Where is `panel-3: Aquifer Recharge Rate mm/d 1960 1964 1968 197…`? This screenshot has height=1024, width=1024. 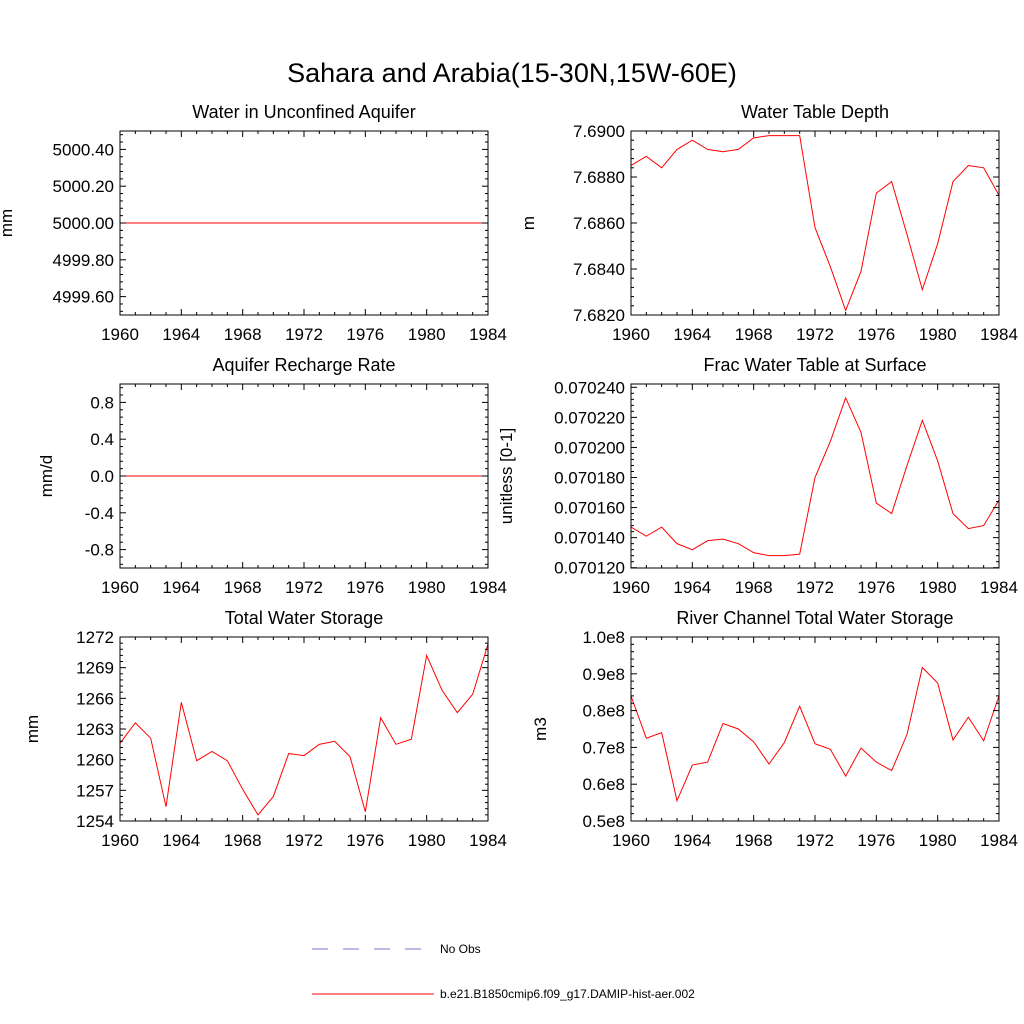 panel-3: Aquifer Recharge Rate mm/d 1960 1964 1968 197… is located at coordinates (272, 476).